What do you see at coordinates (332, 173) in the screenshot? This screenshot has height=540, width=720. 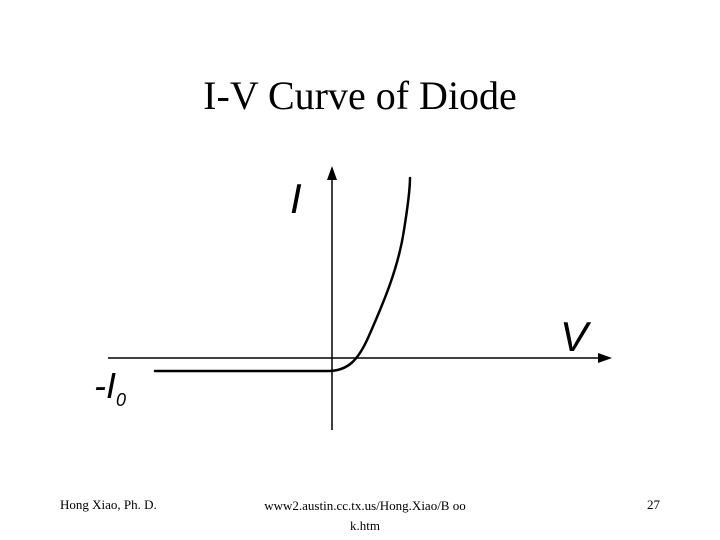 I see `y-axis-arrowhead` at bounding box center [332, 173].